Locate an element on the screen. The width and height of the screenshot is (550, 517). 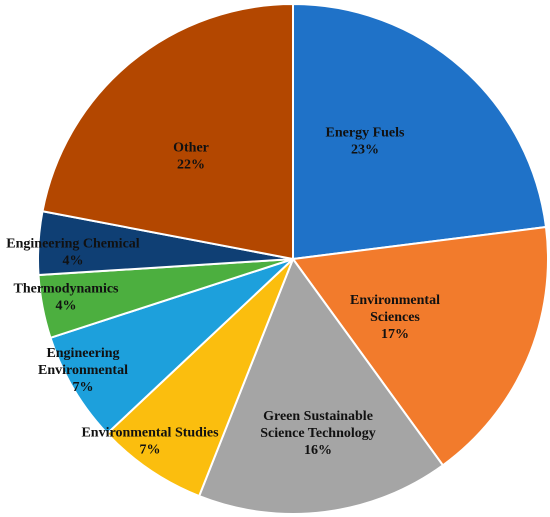
slice-name-line: Sciences is located at coordinates (395, 317).